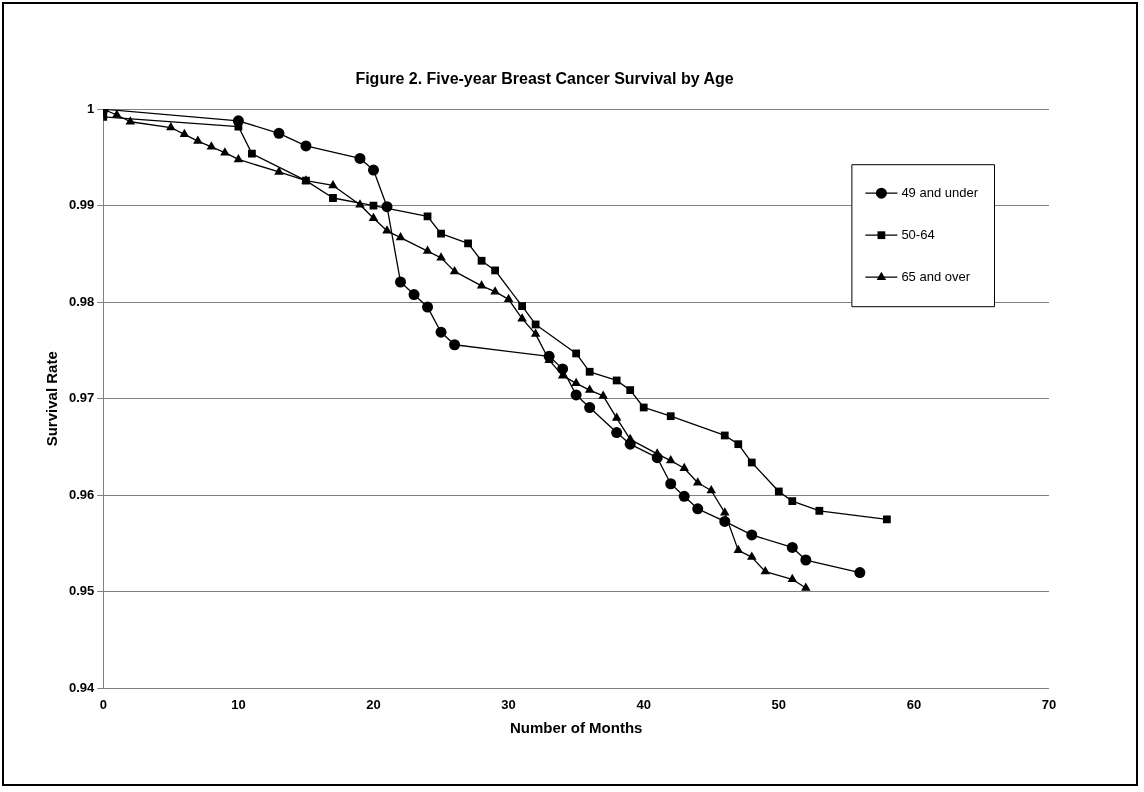 This screenshot has width=1144, height=792. What do you see at coordinates (91, 108) in the screenshot?
I see `y-tick-label: 1` at bounding box center [91, 108].